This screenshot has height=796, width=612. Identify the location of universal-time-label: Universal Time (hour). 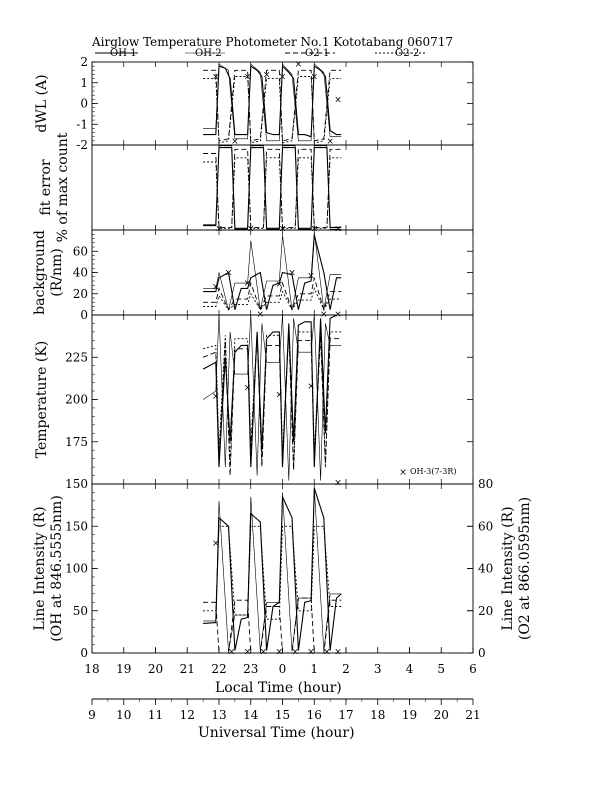
(276, 733).